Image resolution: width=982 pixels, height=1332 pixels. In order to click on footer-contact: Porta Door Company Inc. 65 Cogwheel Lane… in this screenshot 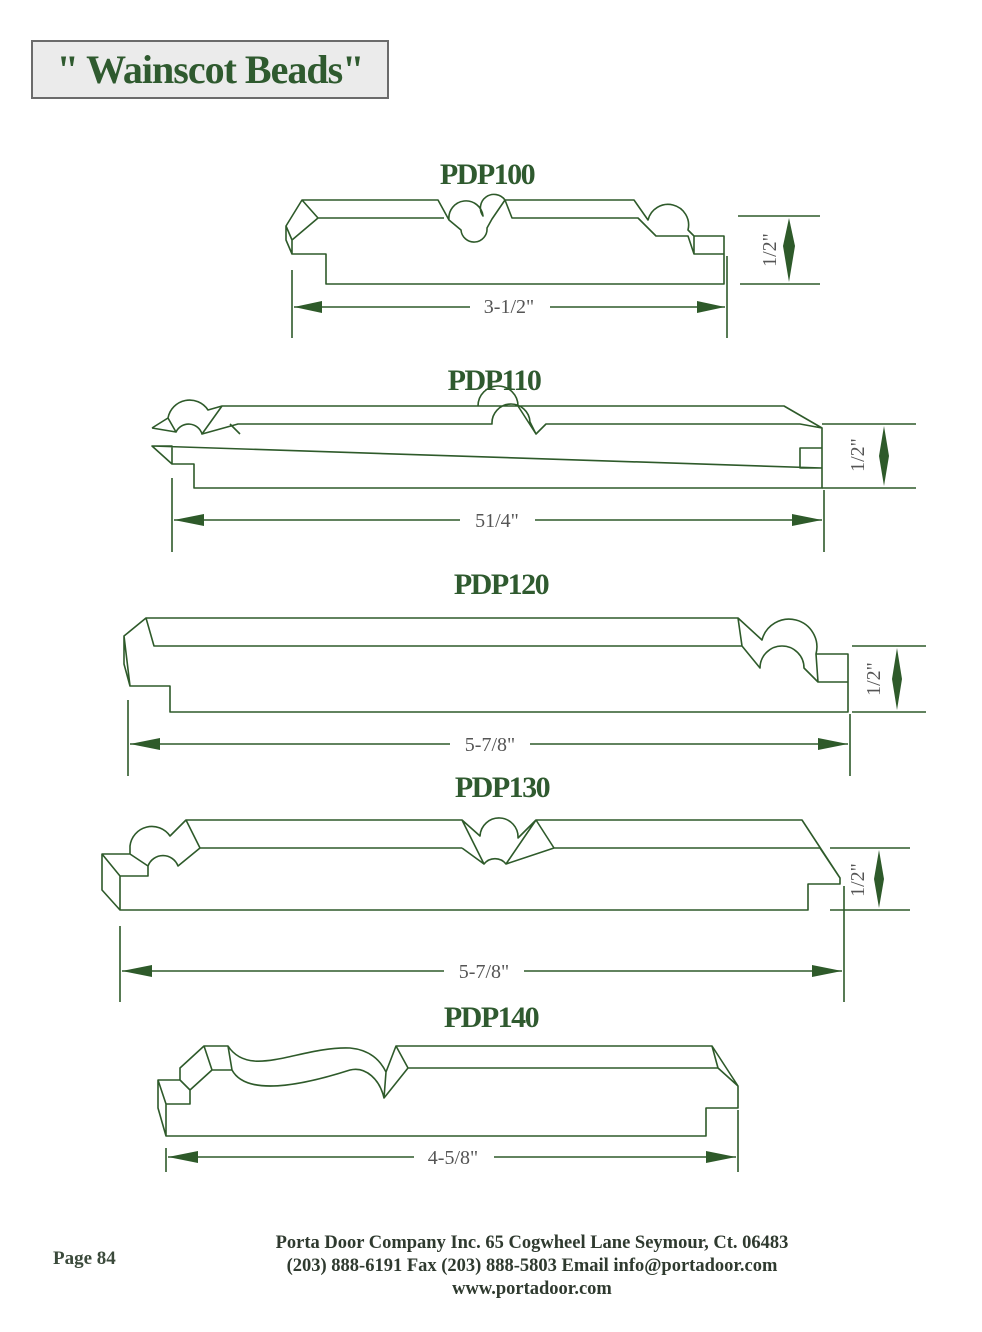, I will do `click(532, 1266)`.